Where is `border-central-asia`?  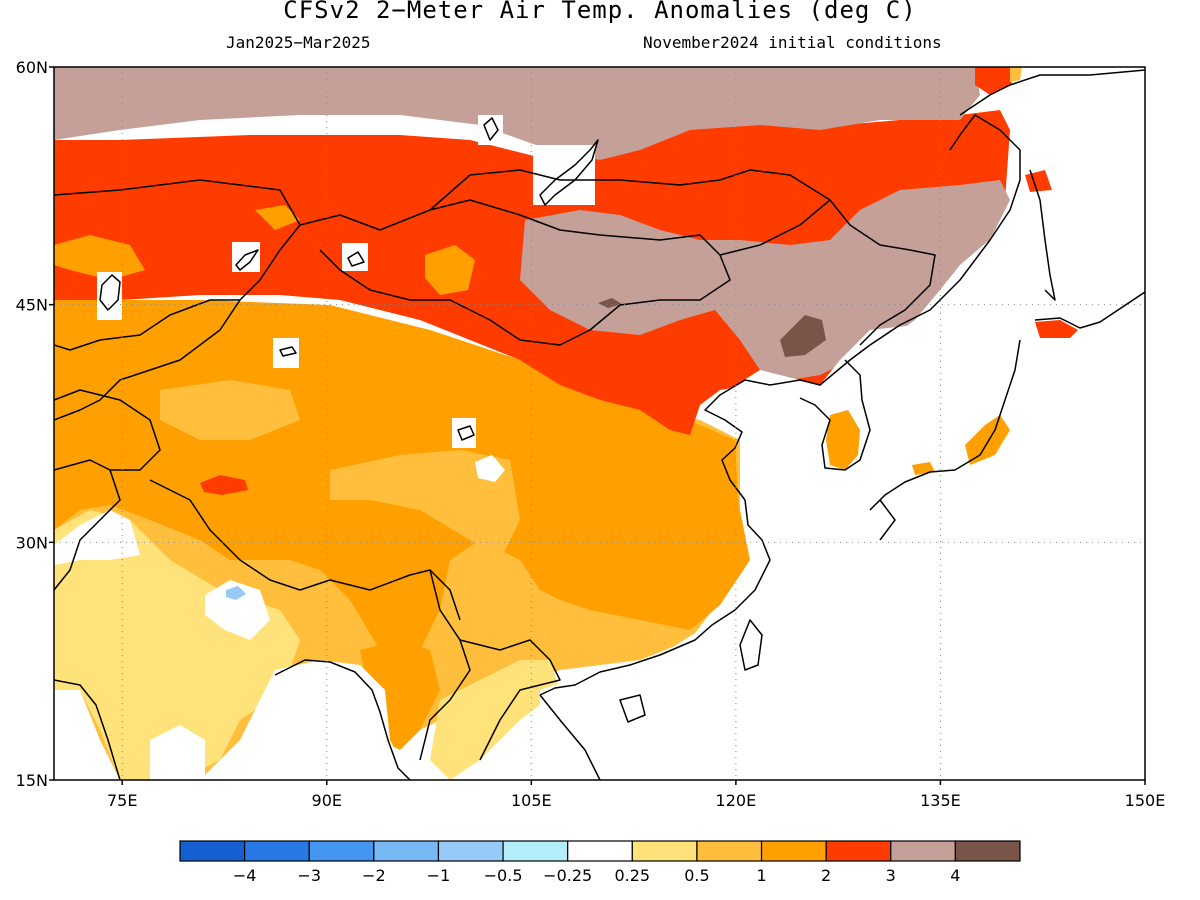
border-central-asia is located at coordinates (107, 430).